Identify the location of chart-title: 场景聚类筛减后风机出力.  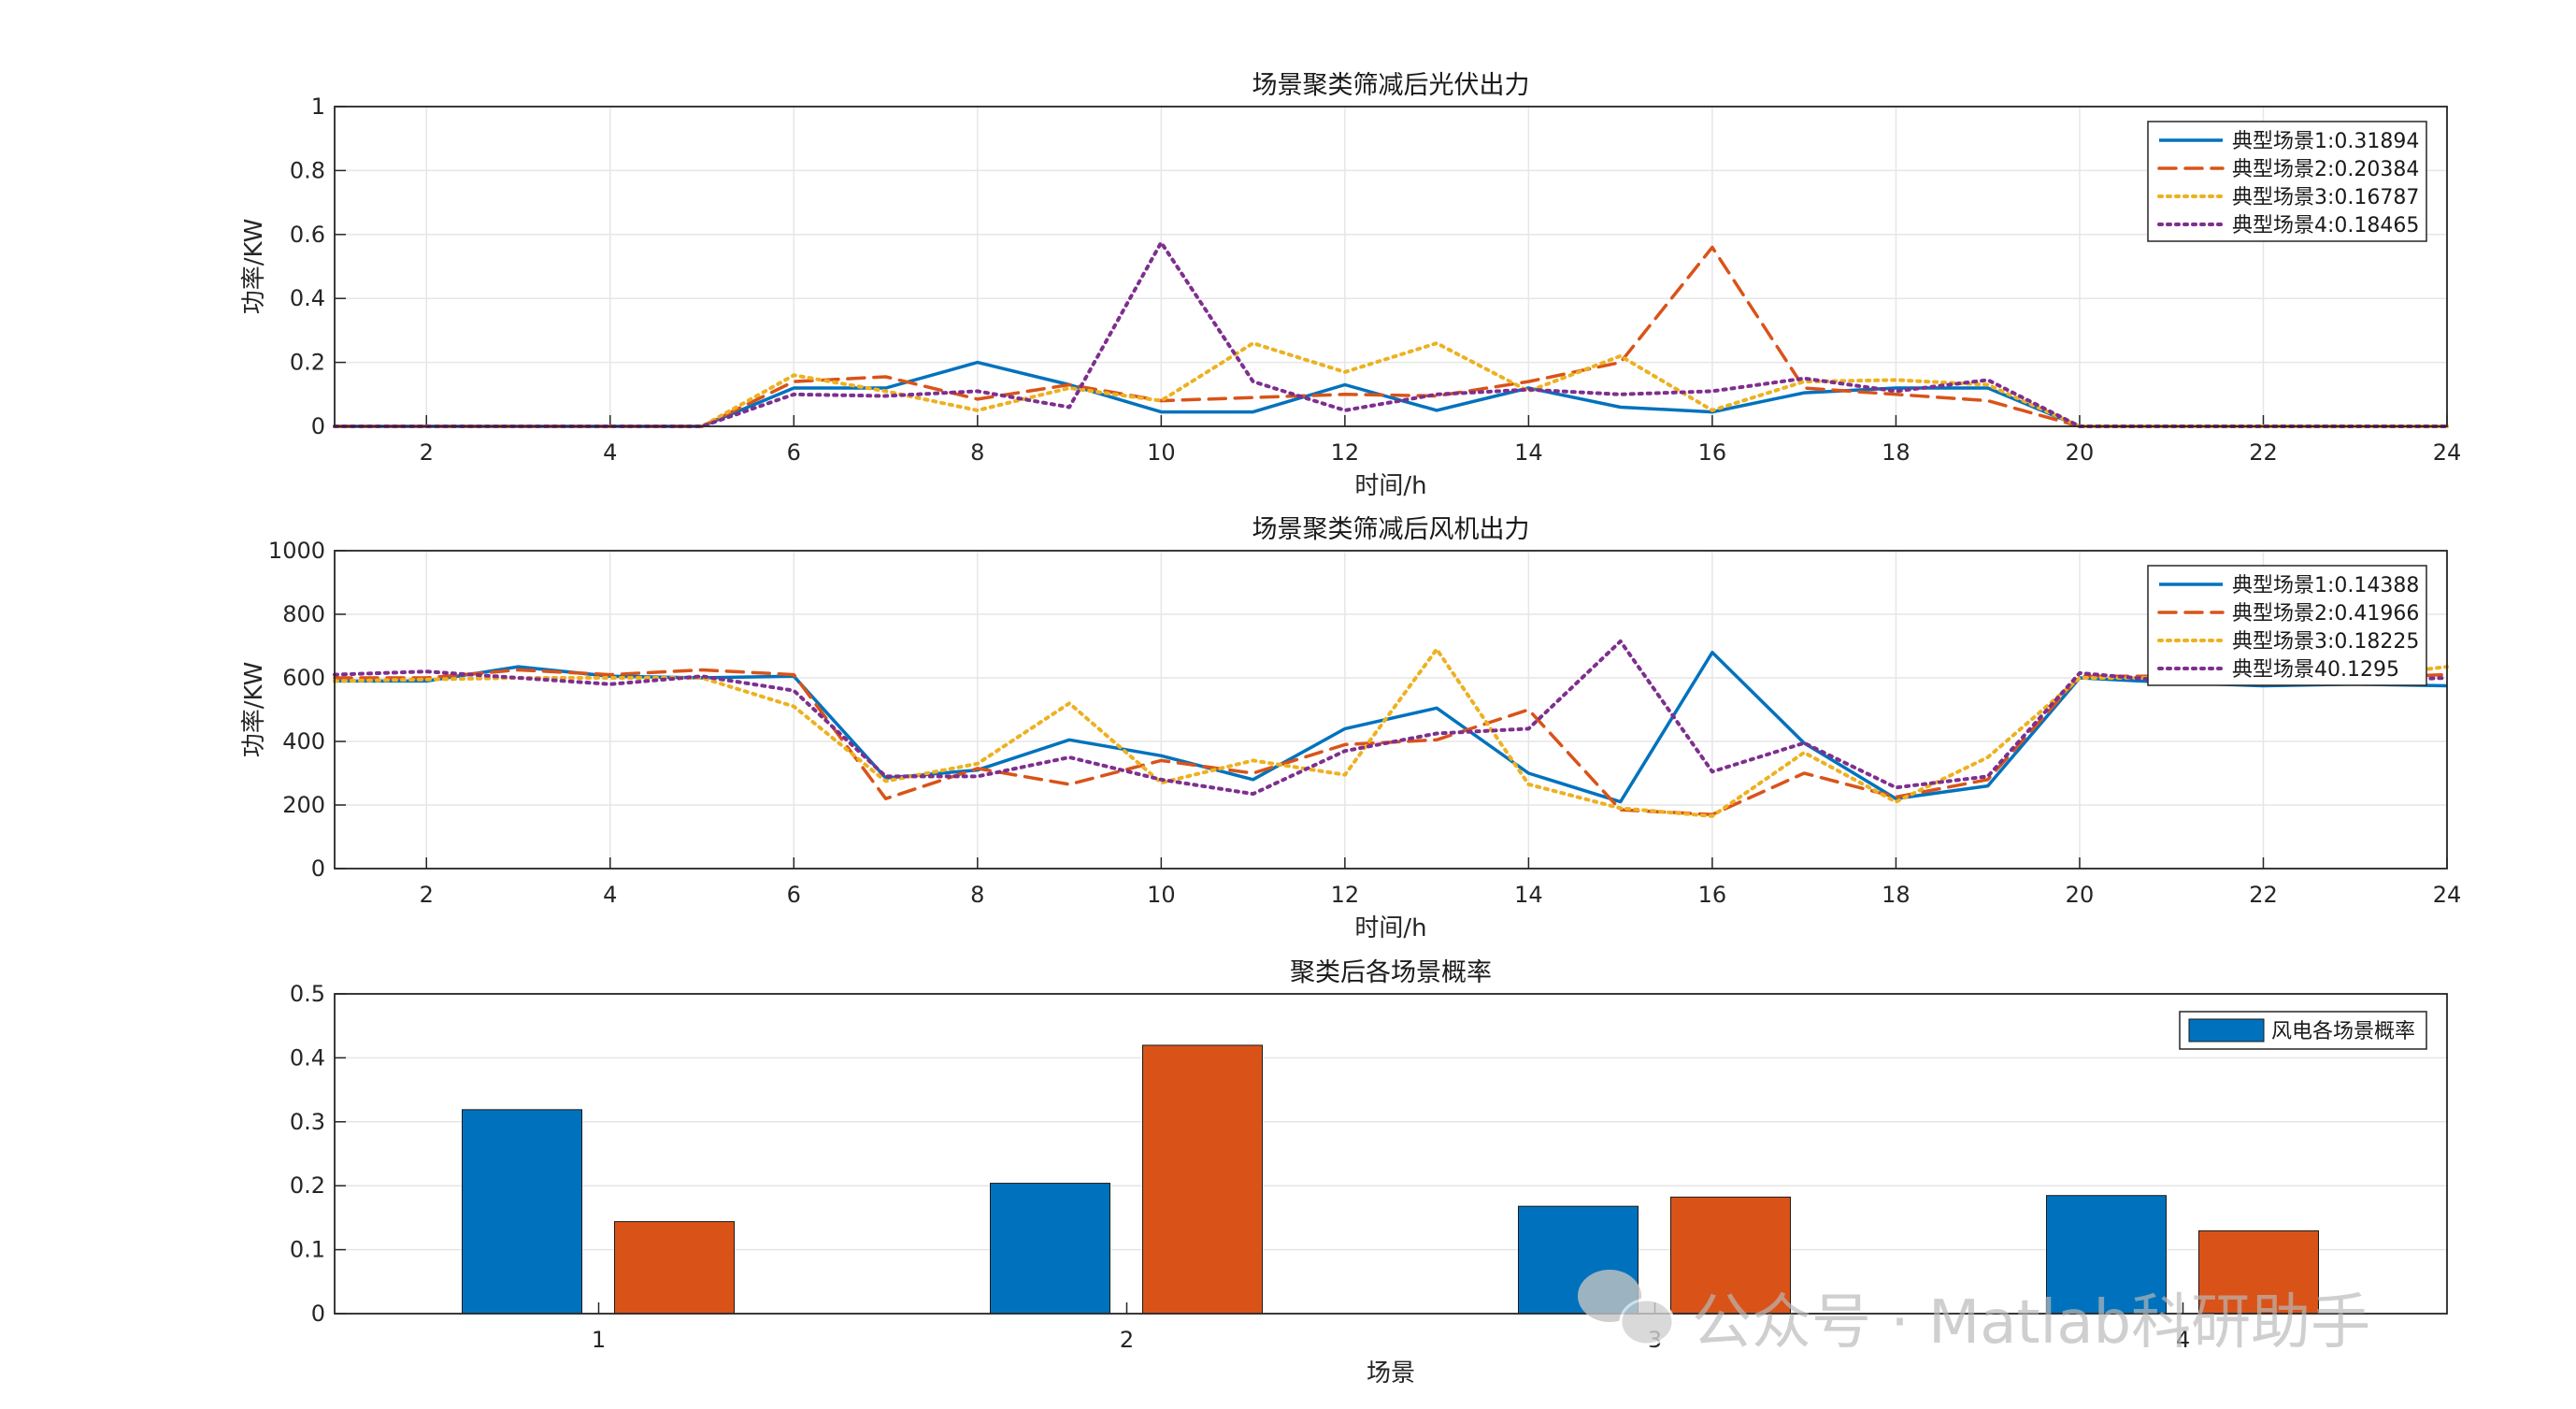
(1391, 529).